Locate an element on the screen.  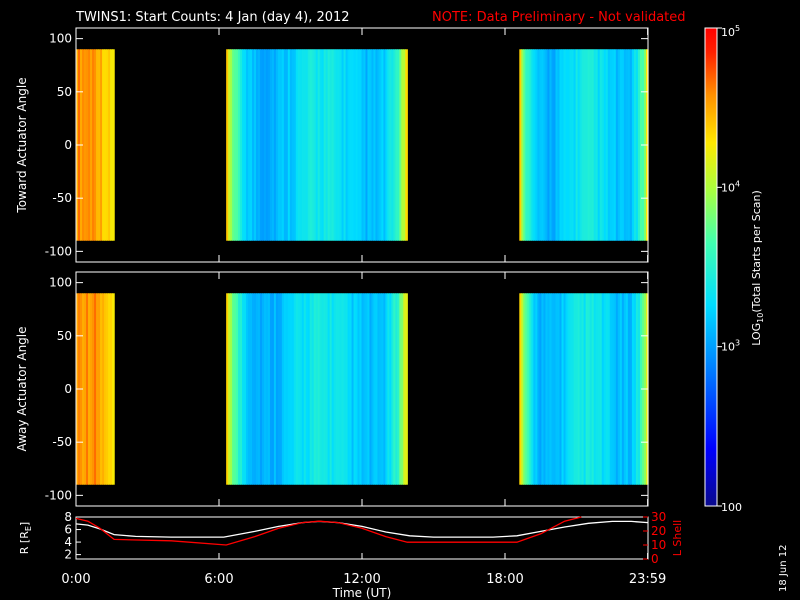
time-axis: 0:00 6:00 12:00 18:00 23:59 is located at coordinates (363, 570).